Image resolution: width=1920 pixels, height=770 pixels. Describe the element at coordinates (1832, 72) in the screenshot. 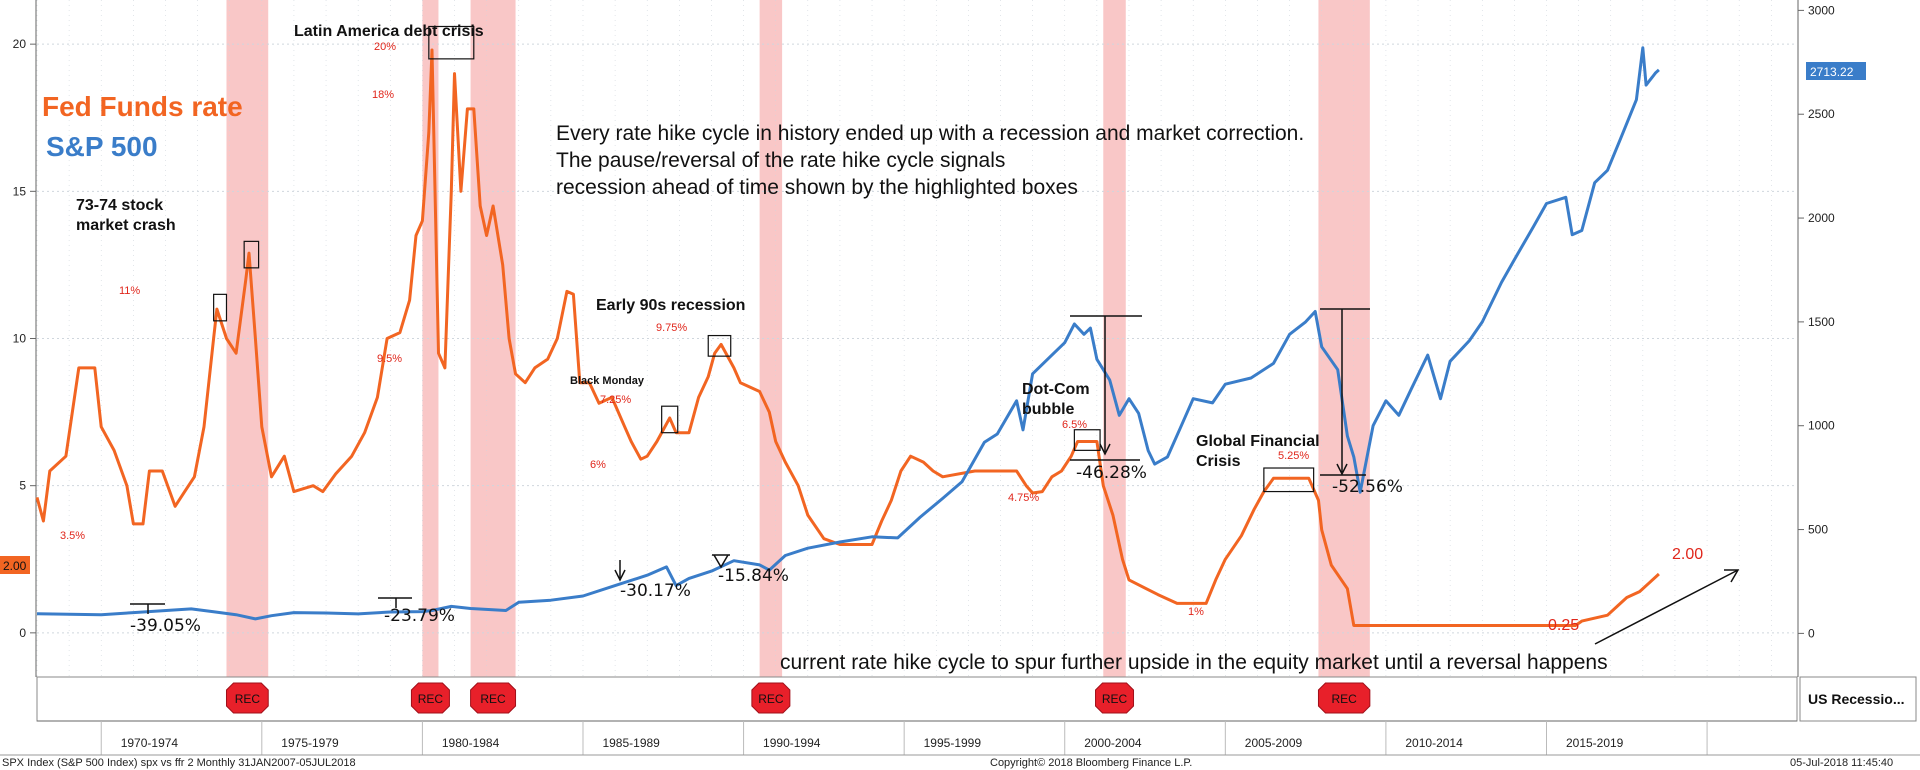

I see `spx-value-tag-text: 2713.22` at that location.